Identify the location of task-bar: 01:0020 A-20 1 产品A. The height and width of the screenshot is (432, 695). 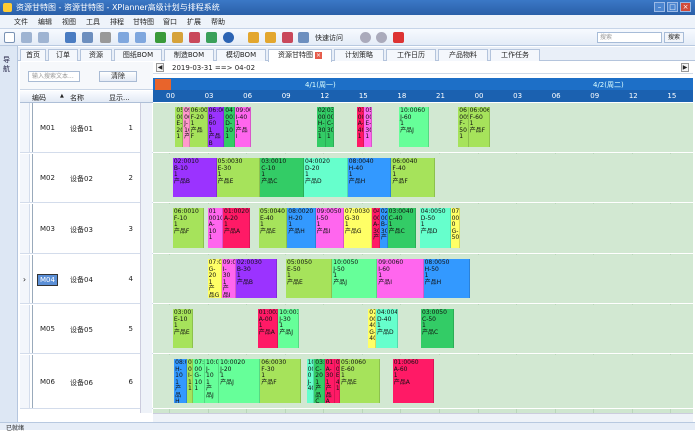
(236, 228).